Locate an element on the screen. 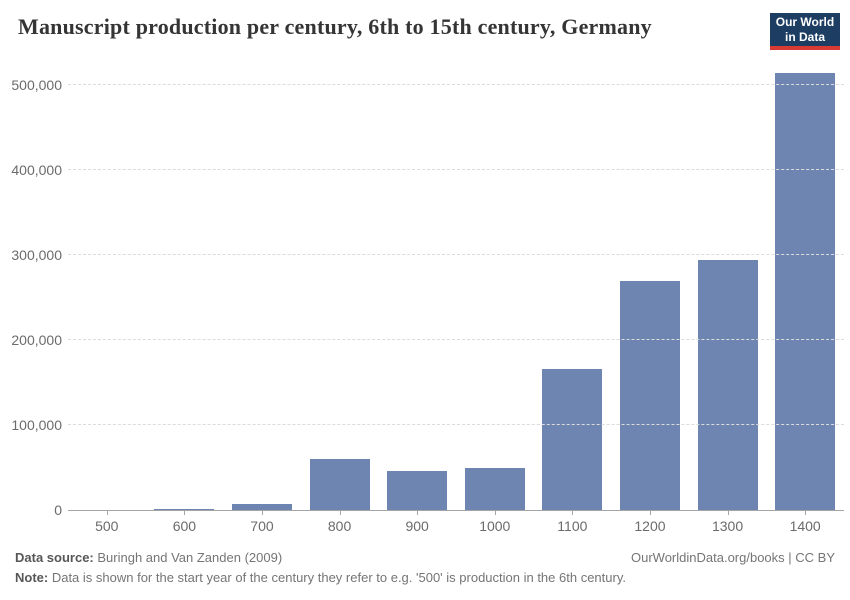  x-tick-800: 800 is located at coordinates (340, 524).